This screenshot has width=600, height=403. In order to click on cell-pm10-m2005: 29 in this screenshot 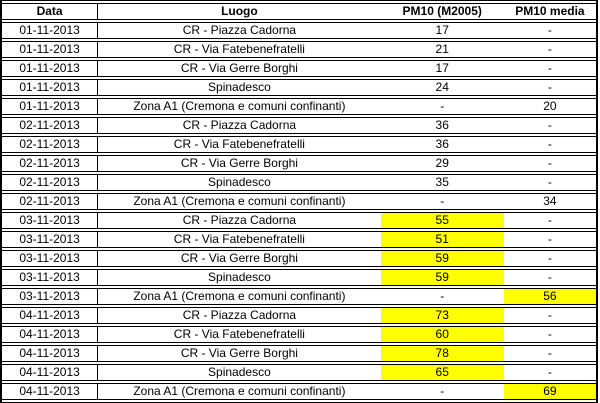, I will do `click(442, 163)`.